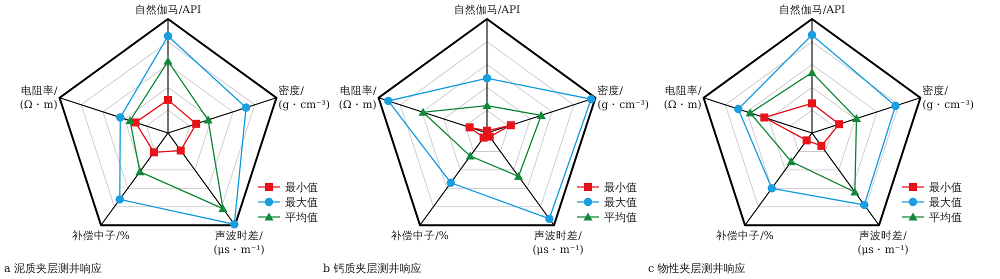  Describe the element at coordinates (53, 268) in the screenshot. I see `title: a 泥质夹层测井响应` at that location.